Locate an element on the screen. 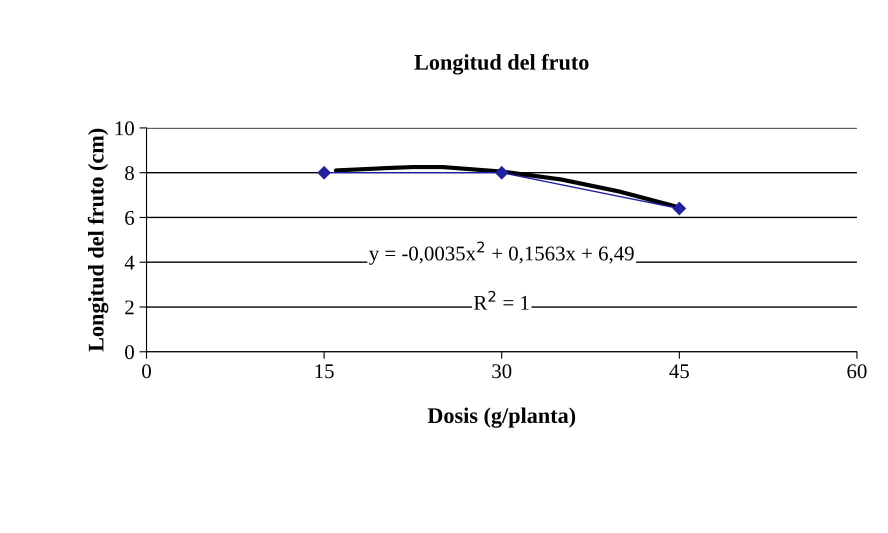  x-tick-label: 0 is located at coordinates (146, 371).